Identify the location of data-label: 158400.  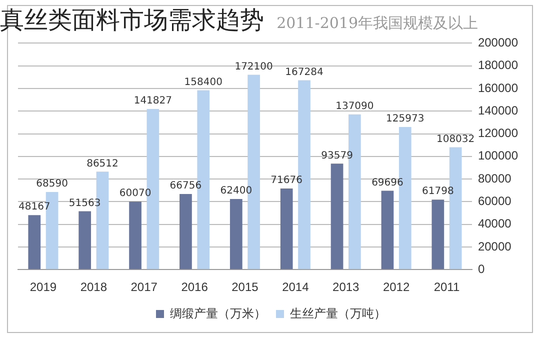
(203, 82).